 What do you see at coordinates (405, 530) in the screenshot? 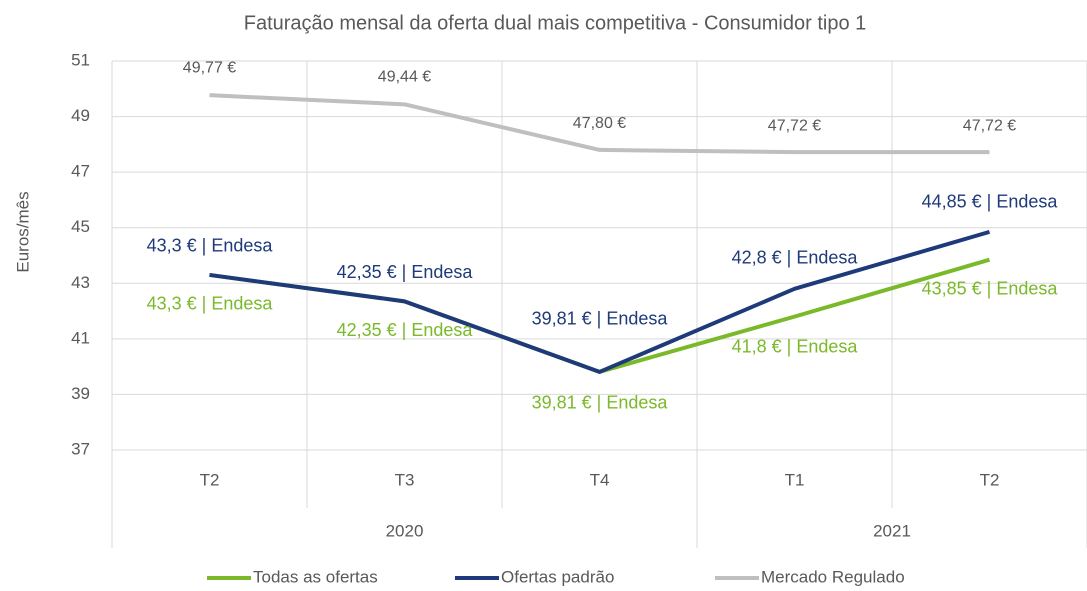
I see `group-label: 2020` at bounding box center [405, 530].